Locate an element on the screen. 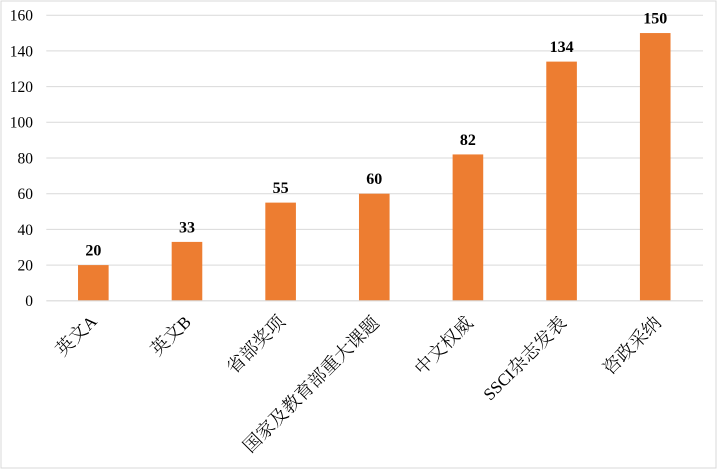  svg-text: 140 is located at coordinates (22, 51).